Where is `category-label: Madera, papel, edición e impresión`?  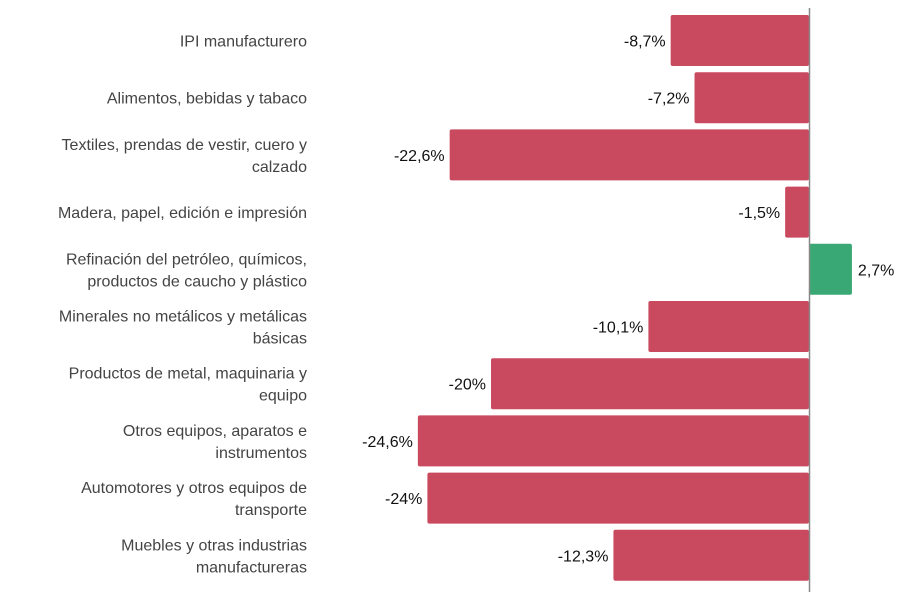 category-label: Madera, papel, edición e impresión is located at coordinates (182, 213).